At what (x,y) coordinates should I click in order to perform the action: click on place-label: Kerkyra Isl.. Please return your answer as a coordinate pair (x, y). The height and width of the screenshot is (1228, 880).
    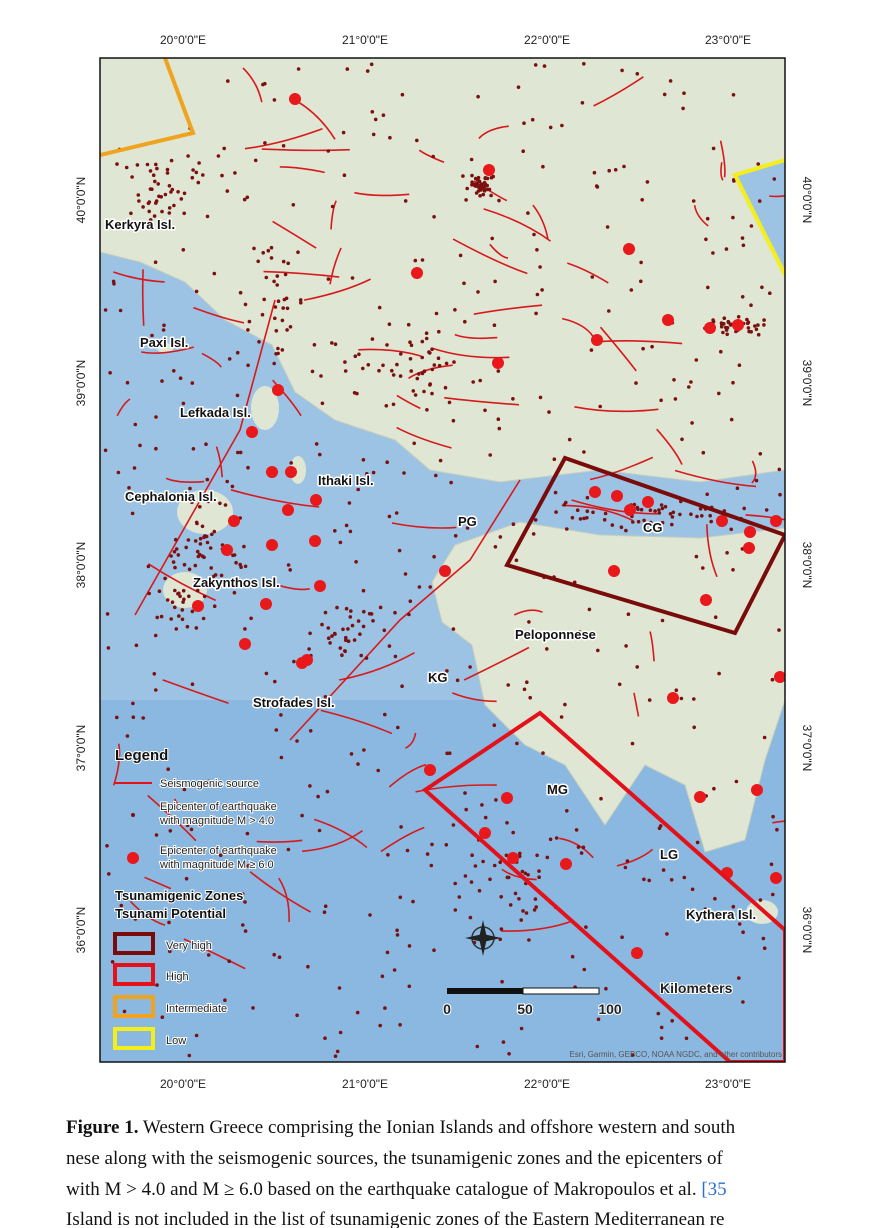
    Looking at the image, I should click on (140, 224).